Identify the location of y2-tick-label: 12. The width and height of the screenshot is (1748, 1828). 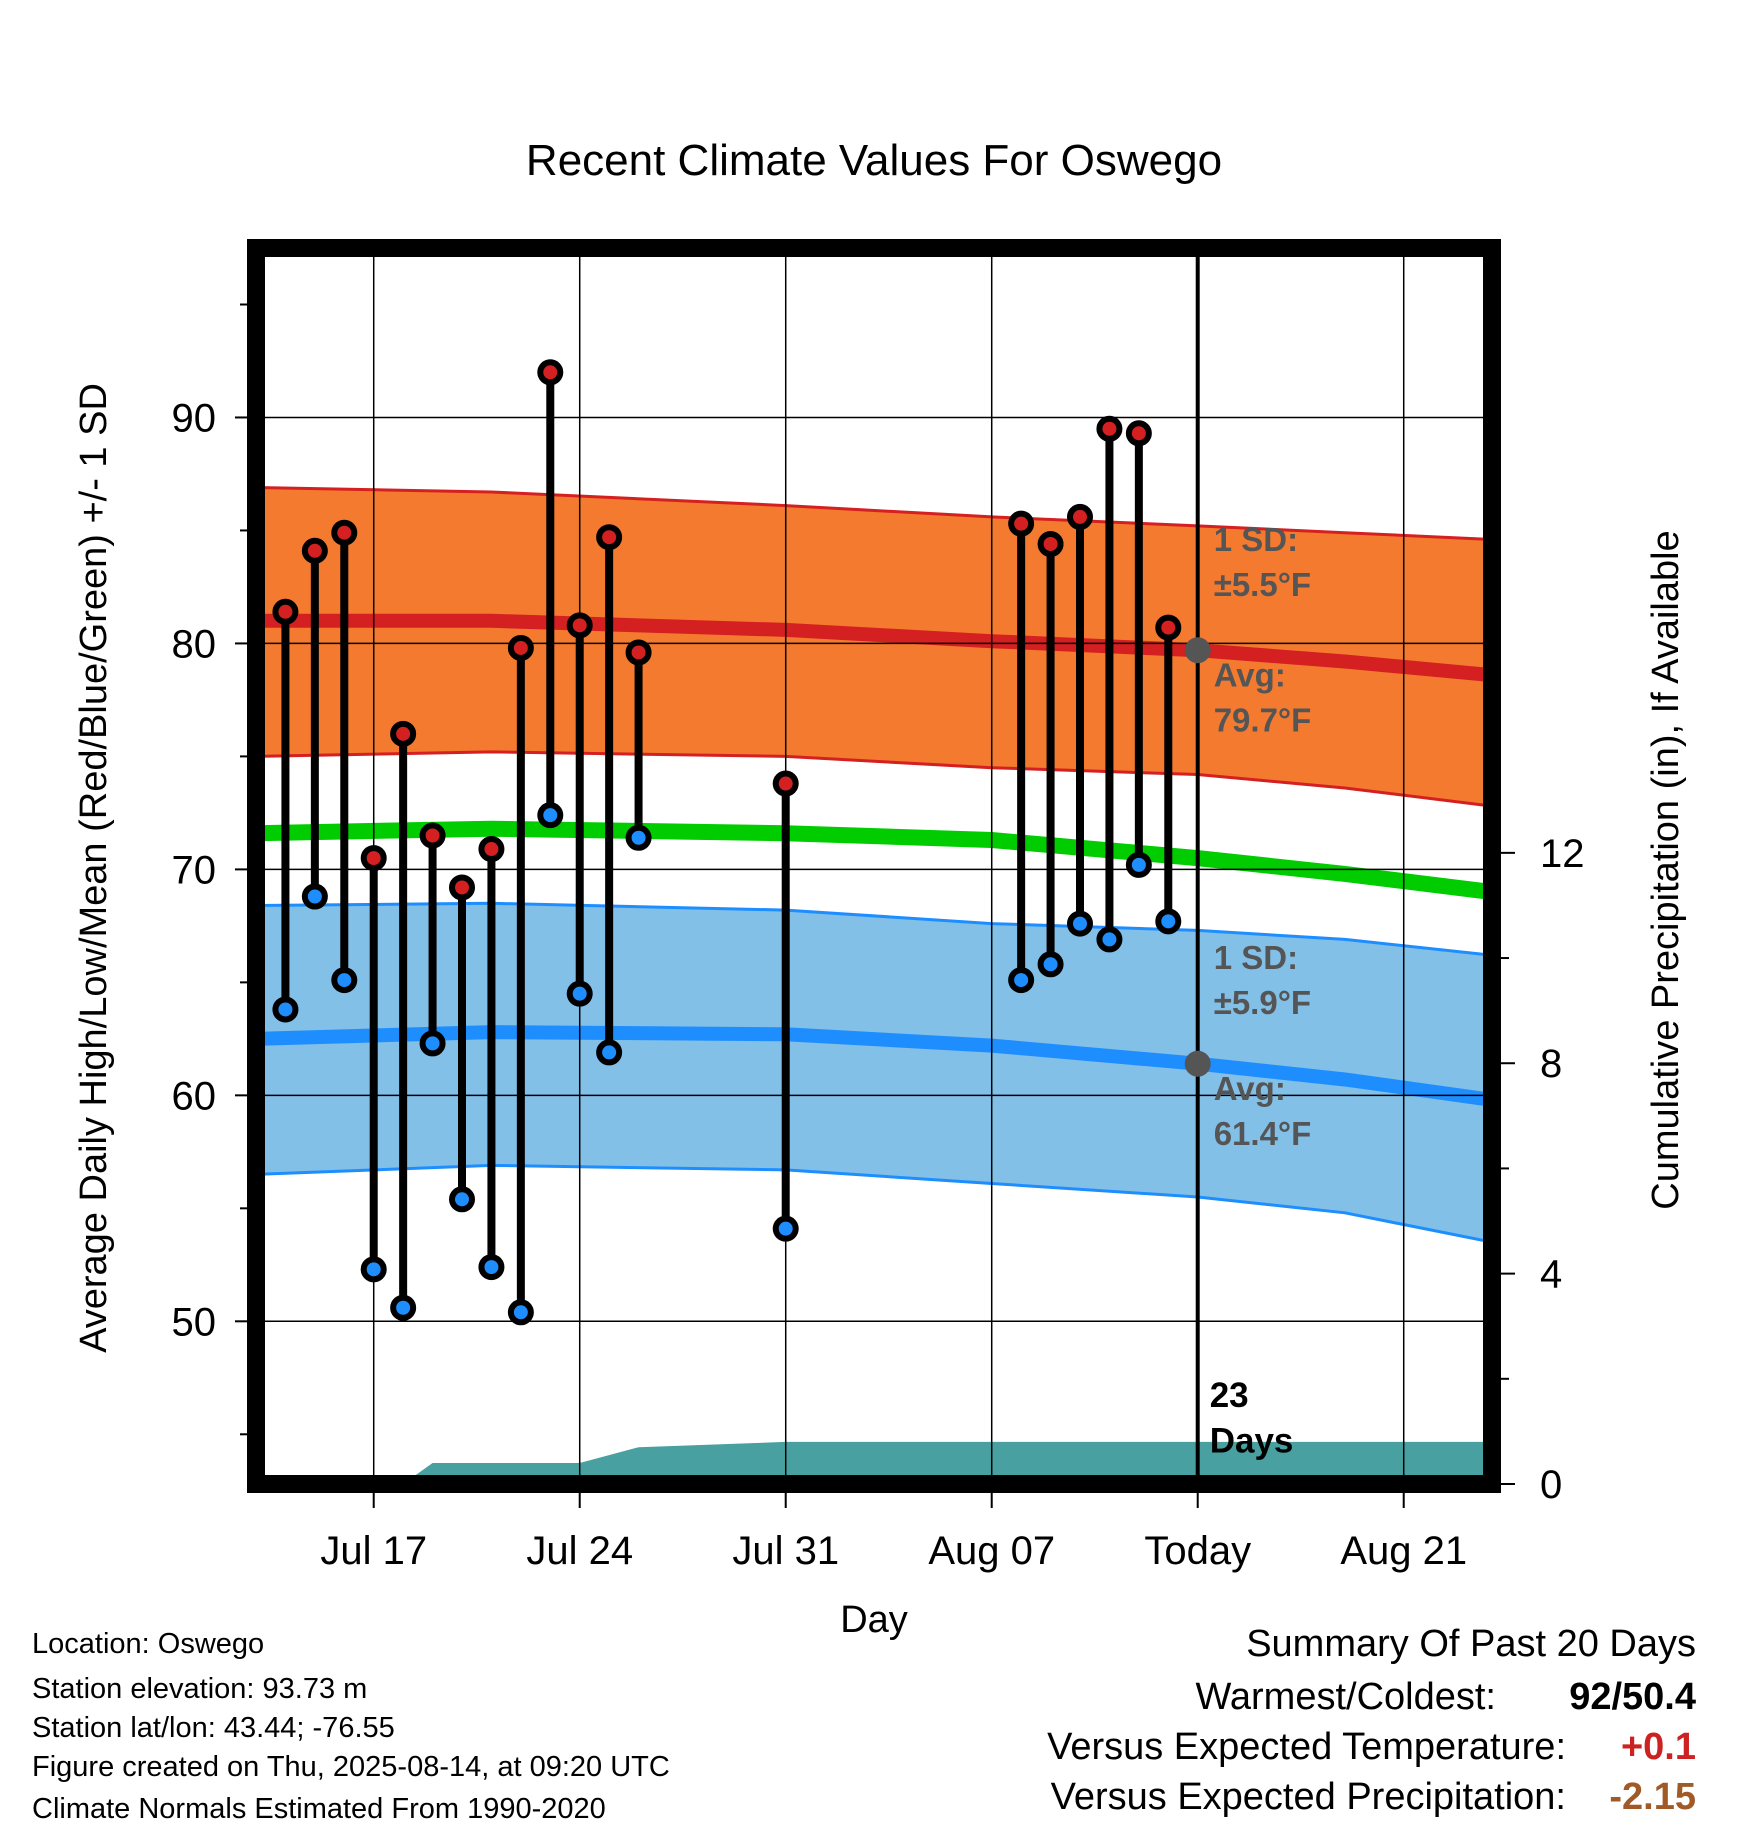
(1562, 854).